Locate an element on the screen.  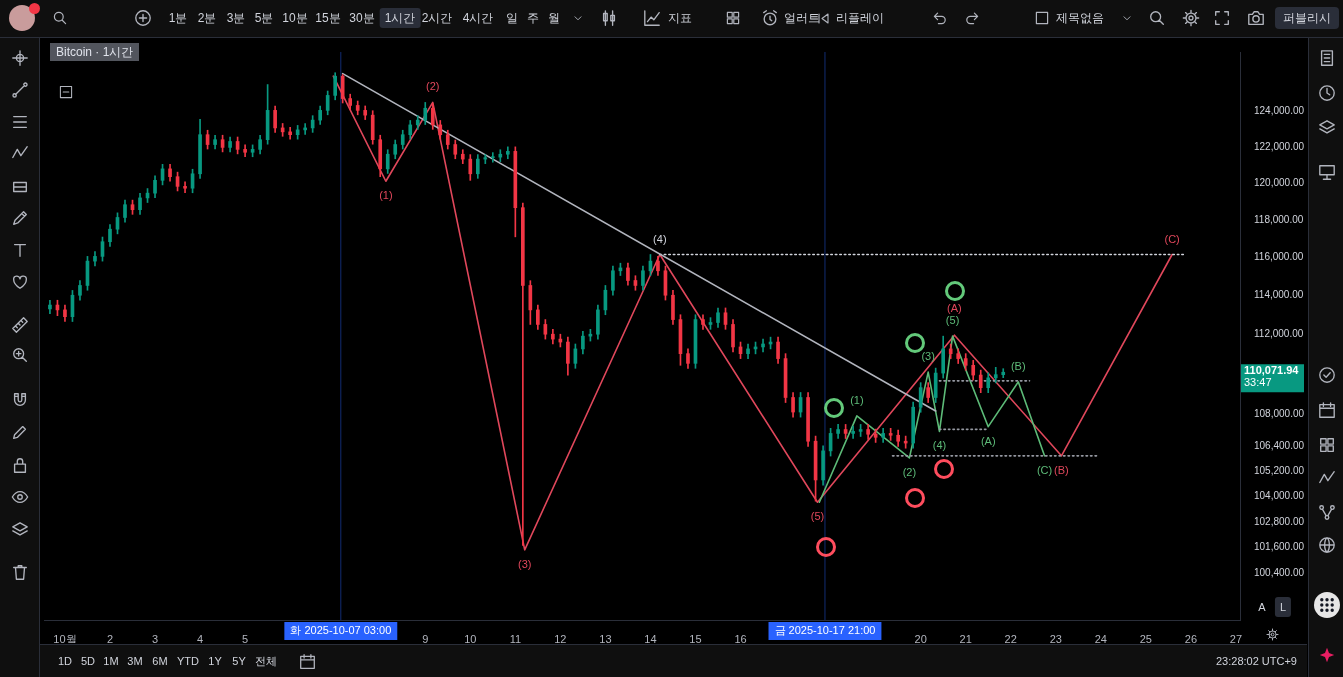
x-tick-label: 24 is located at coordinates (1100, 638).